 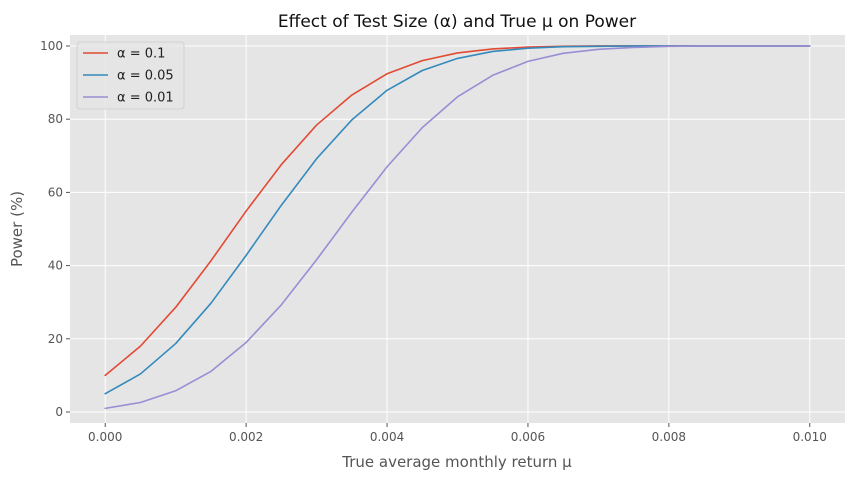 What do you see at coordinates (145, 76) in the screenshot?
I see `legend-label-2: α = 0.05` at bounding box center [145, 76].